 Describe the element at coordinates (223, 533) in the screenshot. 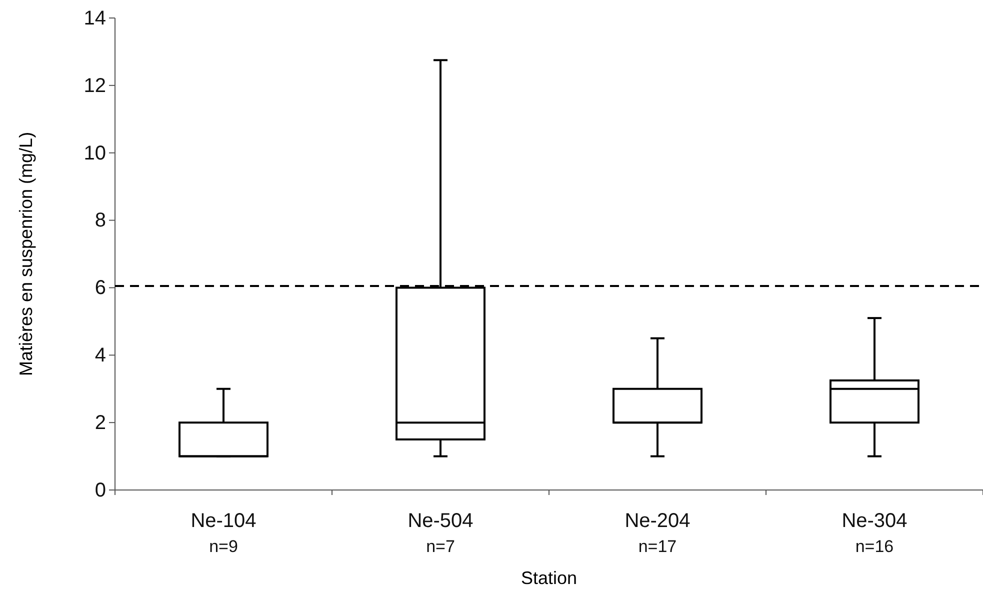

I see `x-tick-label: Ne-104 n=9` at that location.